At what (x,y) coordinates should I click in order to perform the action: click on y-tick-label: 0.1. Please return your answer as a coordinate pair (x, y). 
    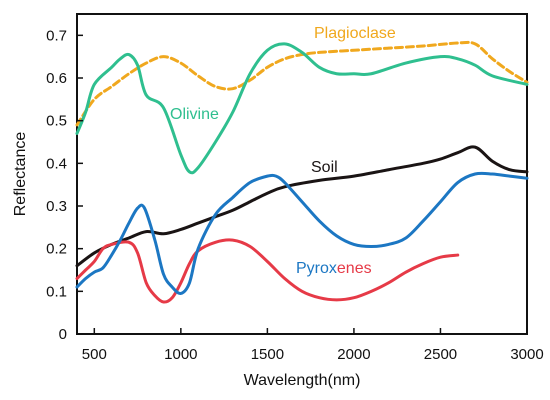
    Looking at the image, I should click on (56, 291).